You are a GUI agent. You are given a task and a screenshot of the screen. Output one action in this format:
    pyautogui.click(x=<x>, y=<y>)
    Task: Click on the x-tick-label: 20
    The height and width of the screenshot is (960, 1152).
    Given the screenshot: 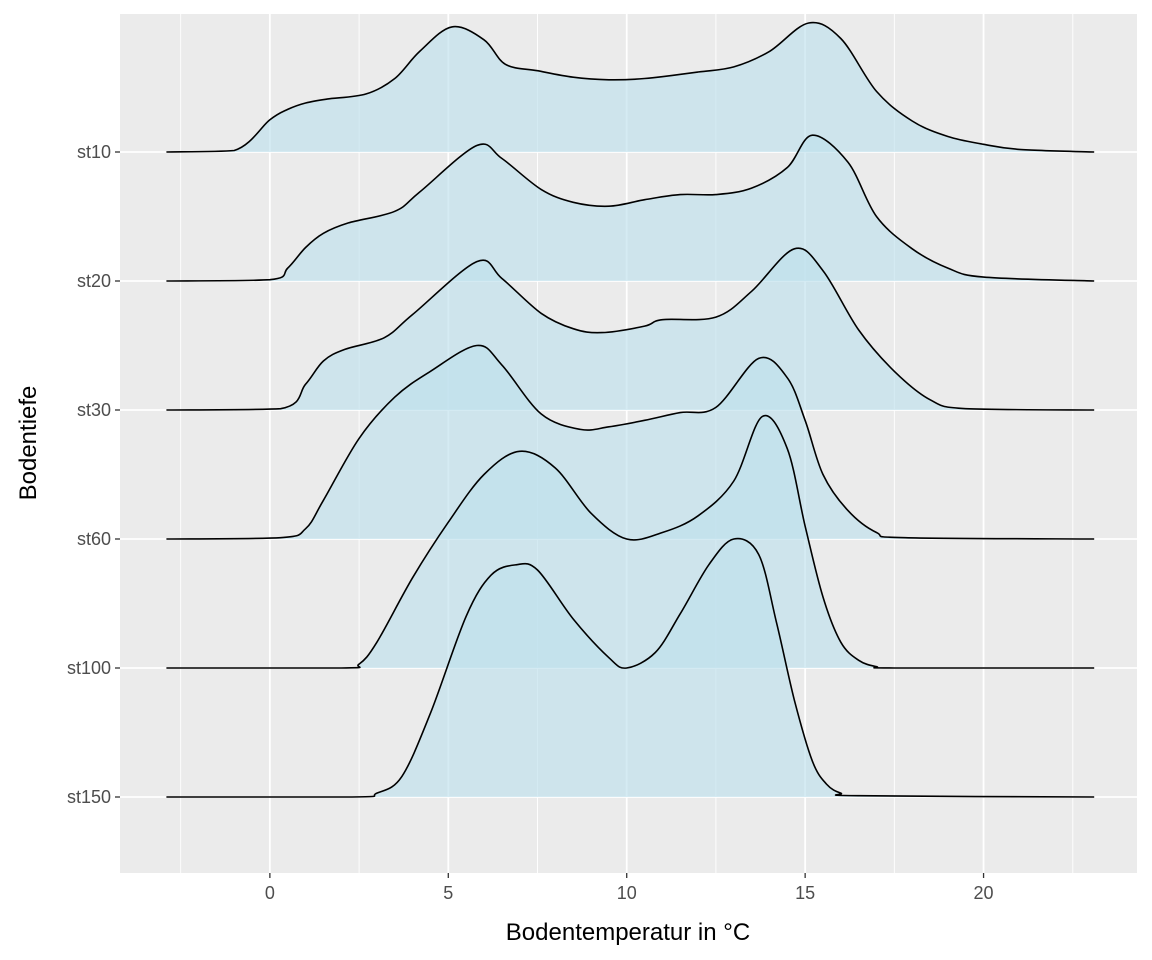 What is the action you would take?
    pyautogui.click(x=984, y=893)
    